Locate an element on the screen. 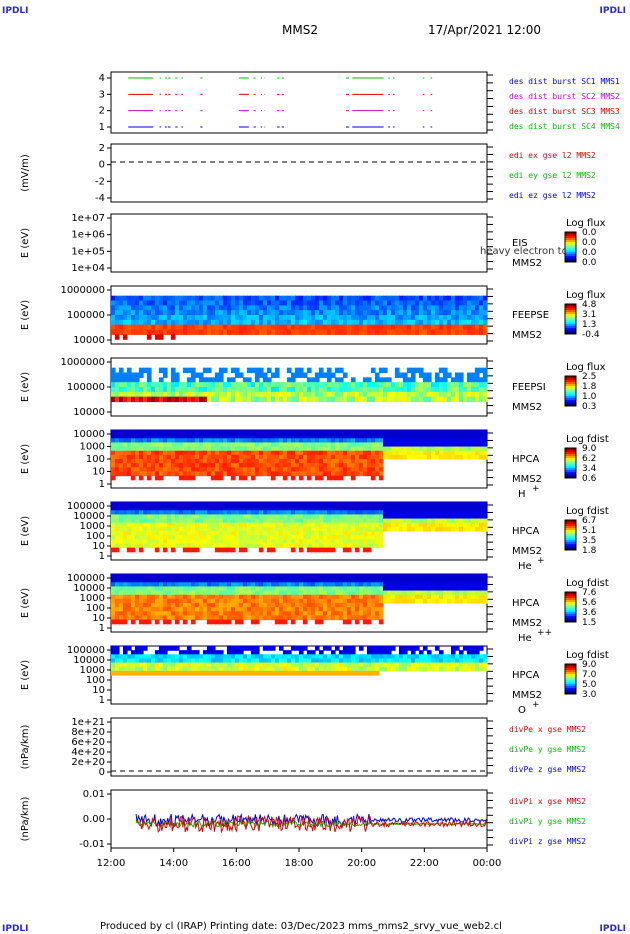 Image resolution: width=630 pixels, height=934 pixels. y-axis-label: E (eV) is located at coordinates (25, 603).